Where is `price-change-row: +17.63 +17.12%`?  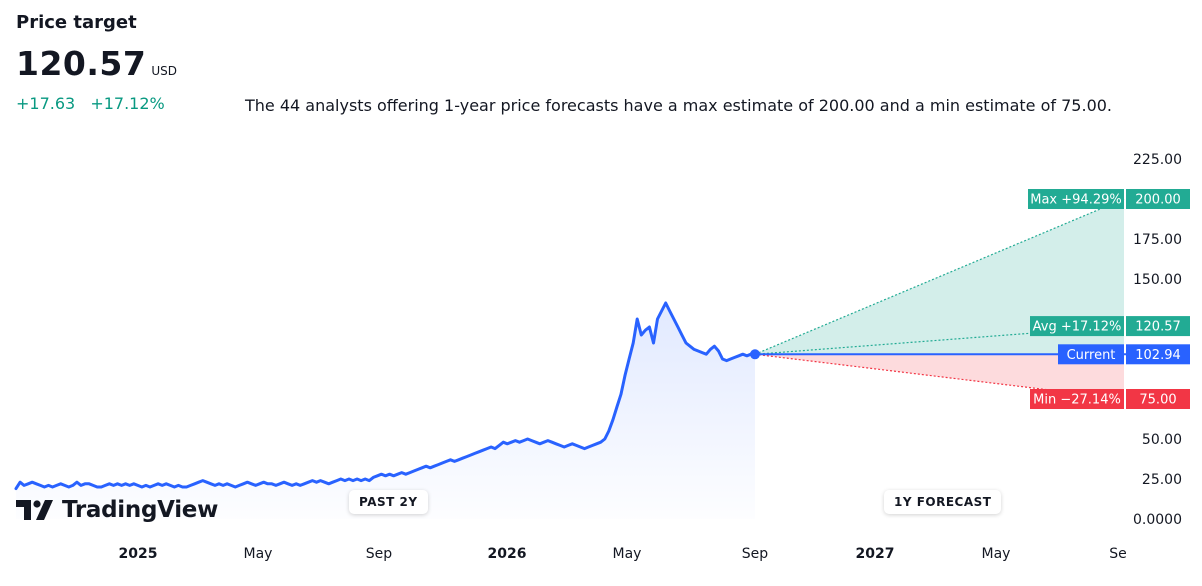
price-change-row: +17.63 +17.12% is located at coordinates (90, 103).